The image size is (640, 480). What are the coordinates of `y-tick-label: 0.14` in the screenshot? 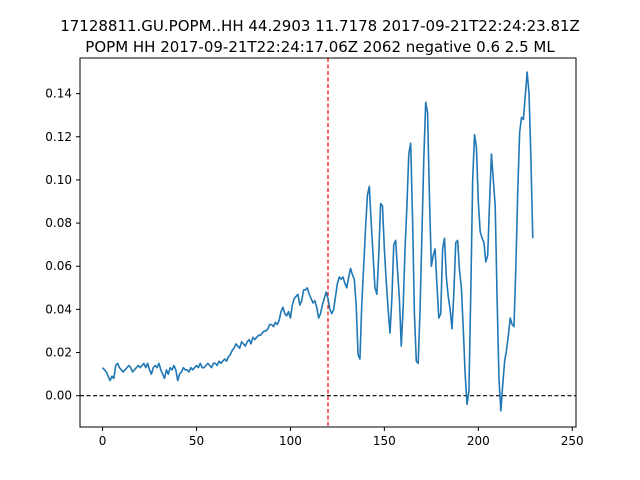 It's located at (58, 94).